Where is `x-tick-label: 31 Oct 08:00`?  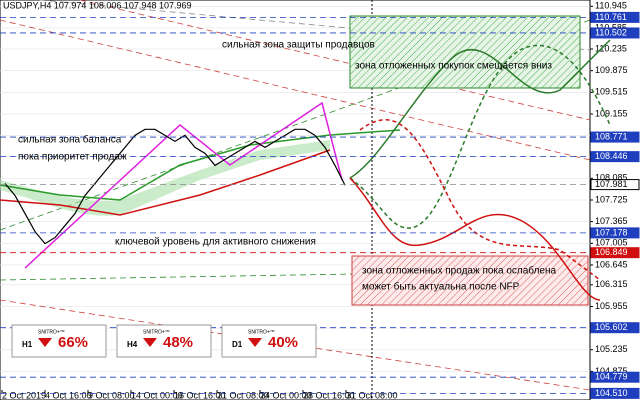 x-tick-label: 31 Oct 08:00 is located at coordinates (372, 395).